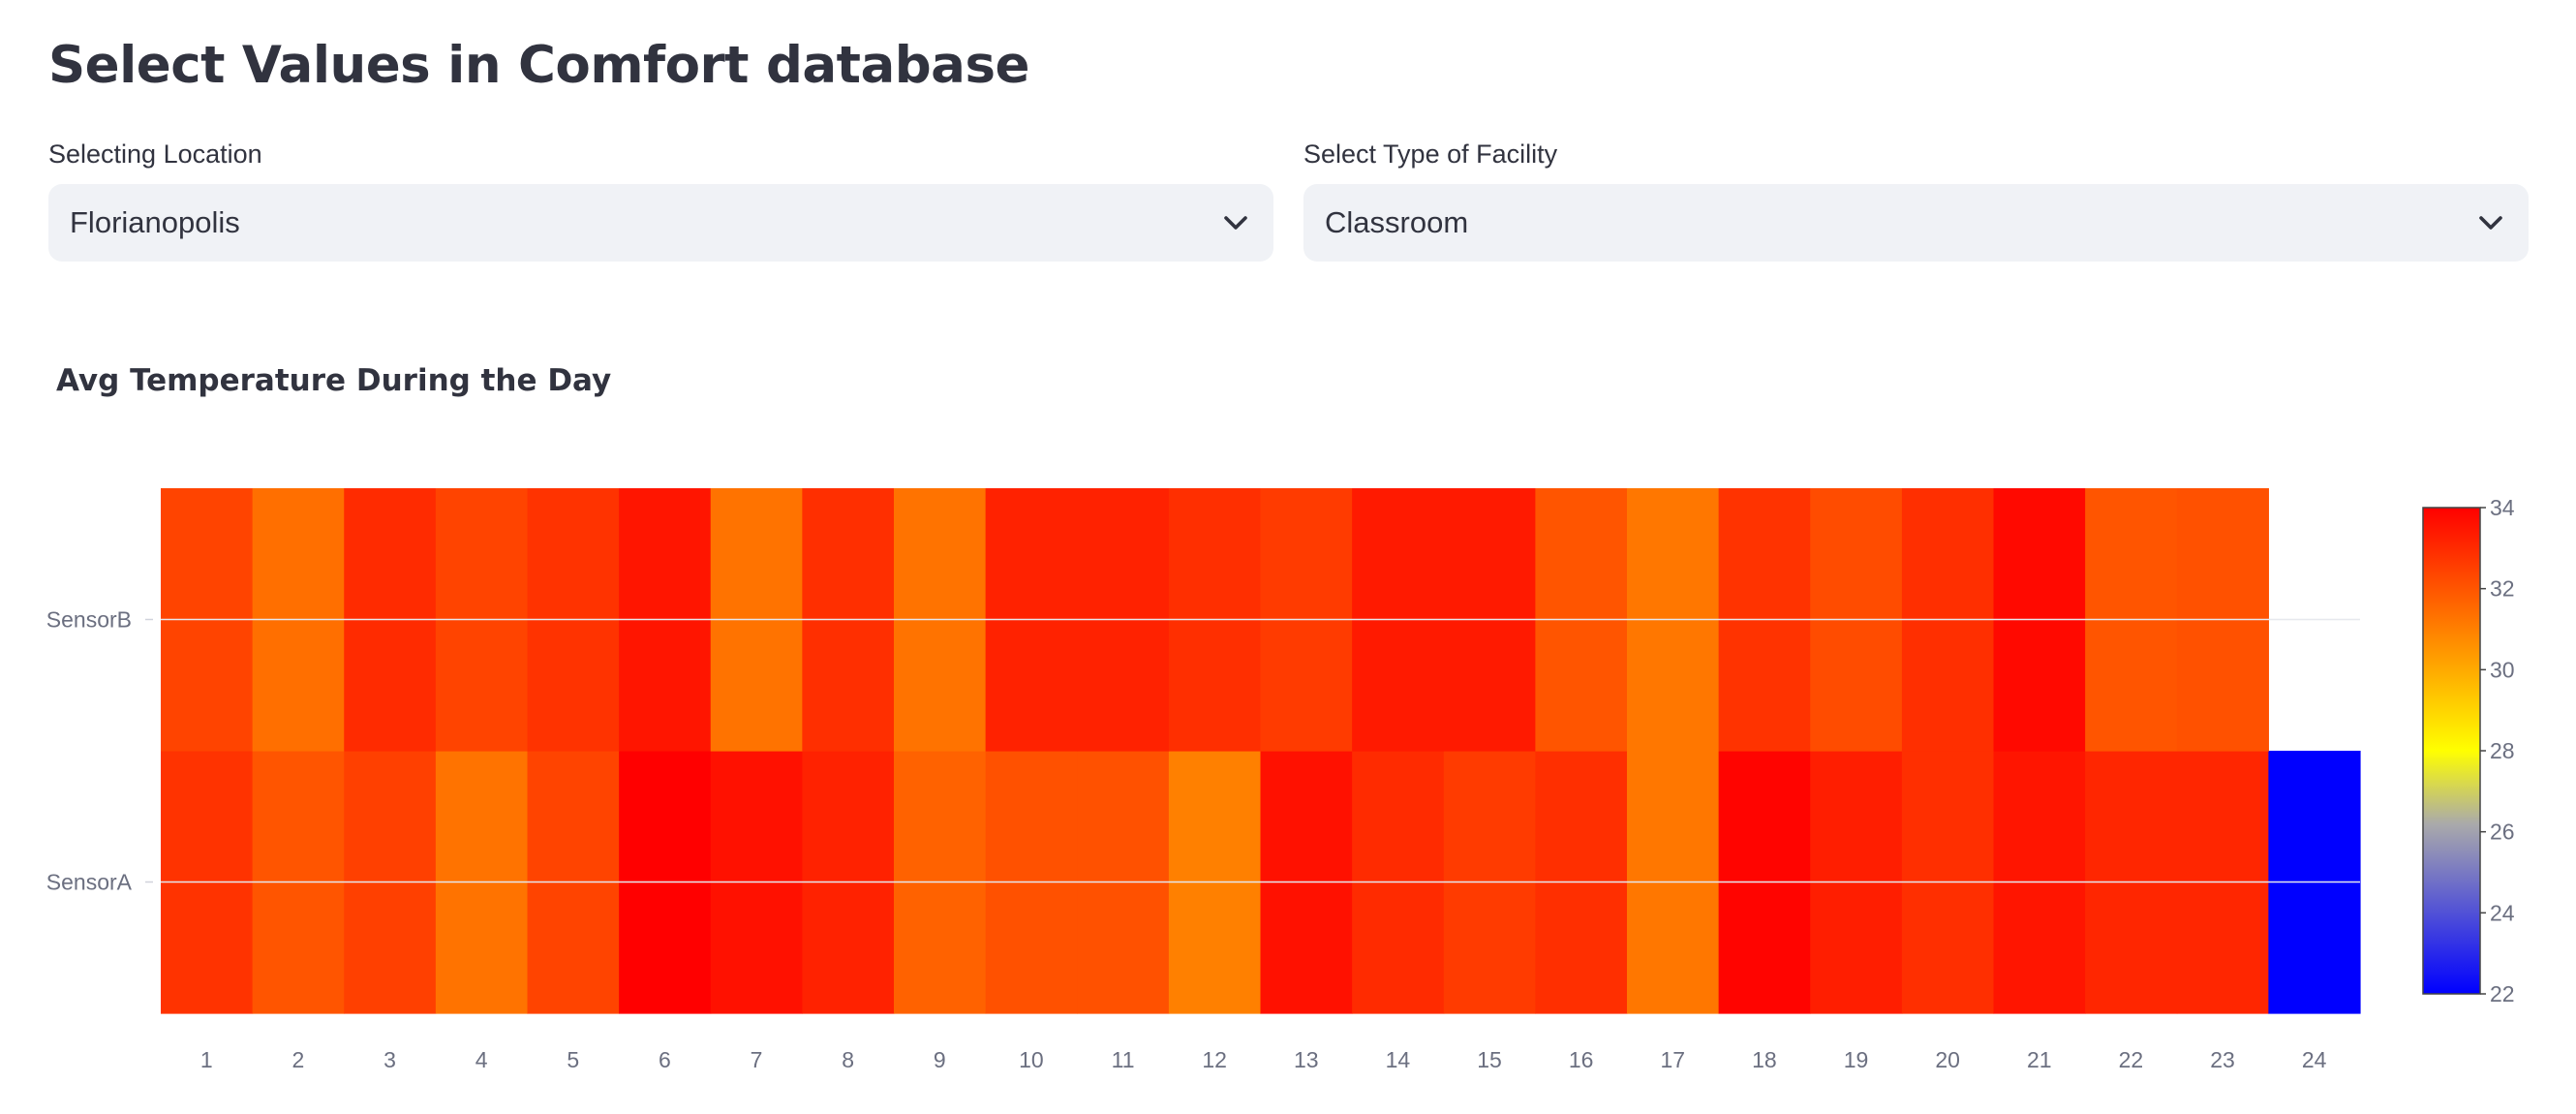 Image resolution: width=2576 pixels, height=1114 pixels. I want to click on x-tick-label: 9, so click(940, 1059).